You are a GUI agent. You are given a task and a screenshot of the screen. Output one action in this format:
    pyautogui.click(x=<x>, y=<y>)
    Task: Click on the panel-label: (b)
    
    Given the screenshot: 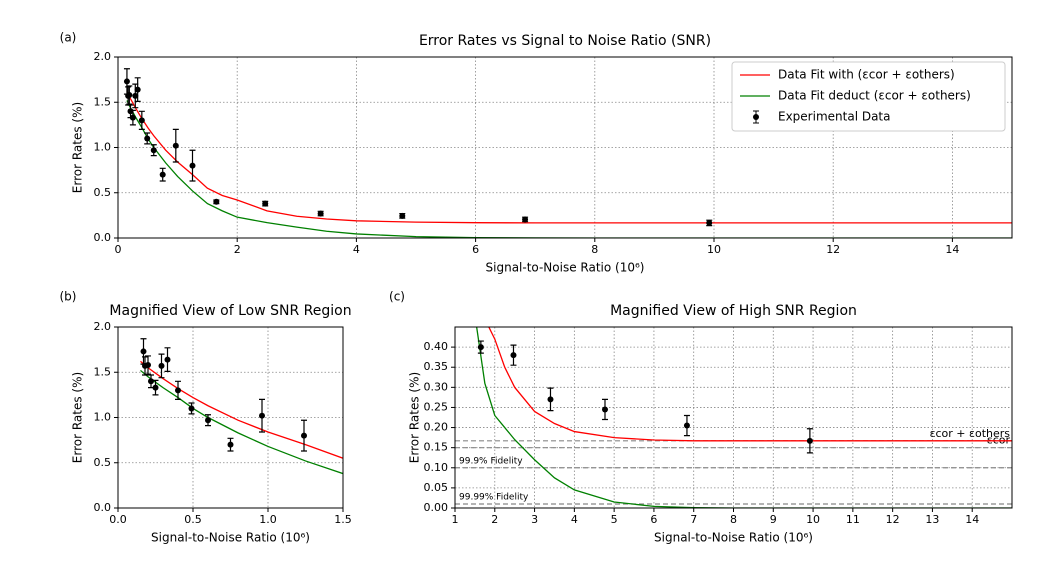 What is the action you would take?
    pyautogui.click(x=68, y=297)
    